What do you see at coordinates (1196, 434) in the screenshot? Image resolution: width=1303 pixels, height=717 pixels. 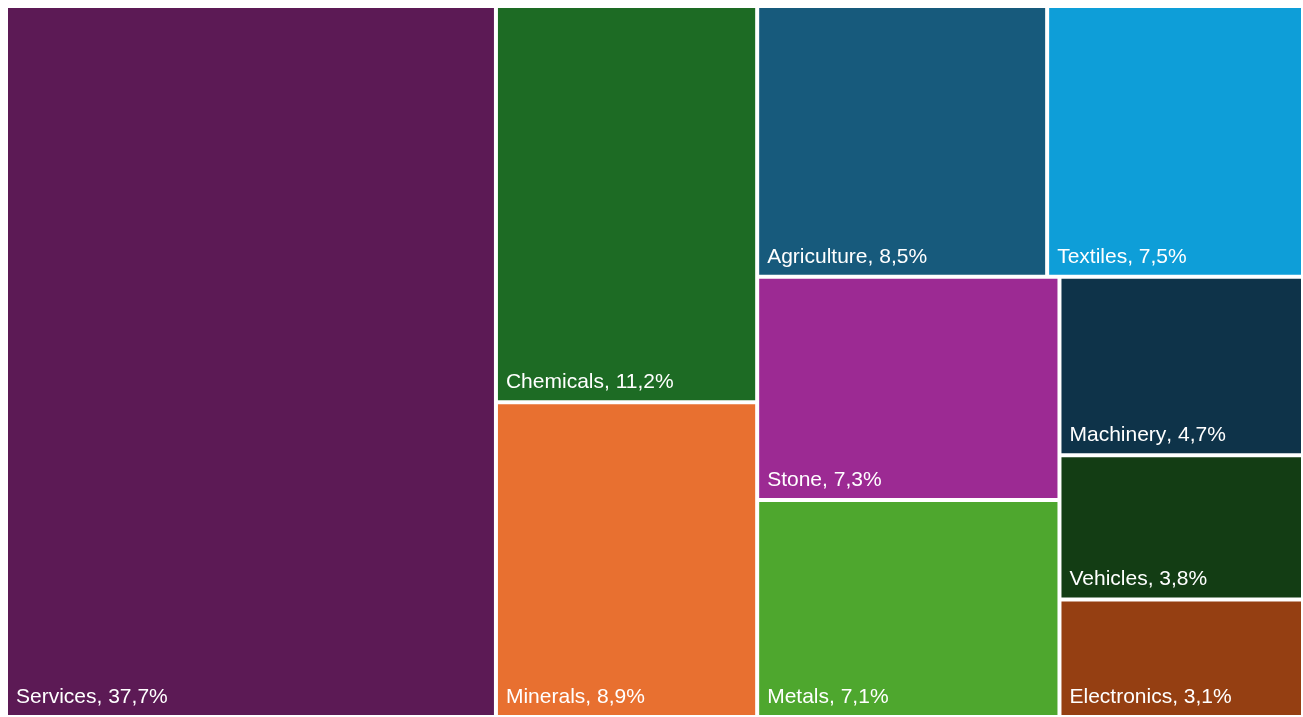 I see `data-label: , 4,7%` at bounding box center [1196, 434].